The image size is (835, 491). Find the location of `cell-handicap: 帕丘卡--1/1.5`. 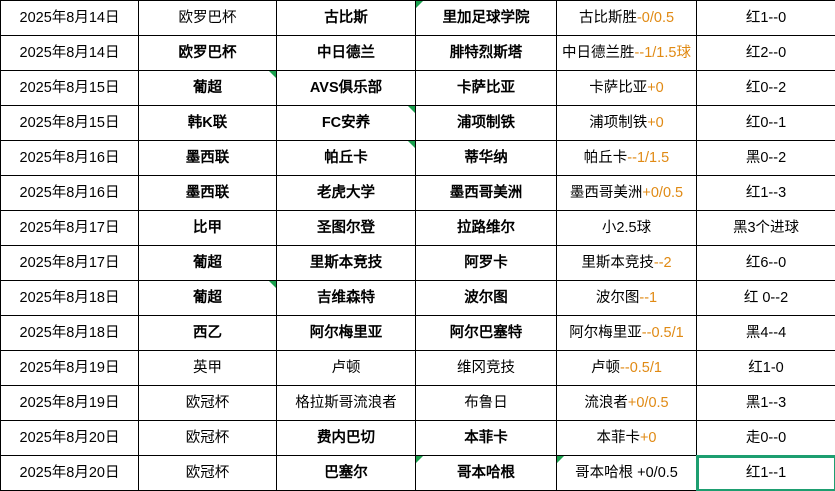

cell-handicap: 帕丘卡--1/1.5 is located at coordinates (626, 158).